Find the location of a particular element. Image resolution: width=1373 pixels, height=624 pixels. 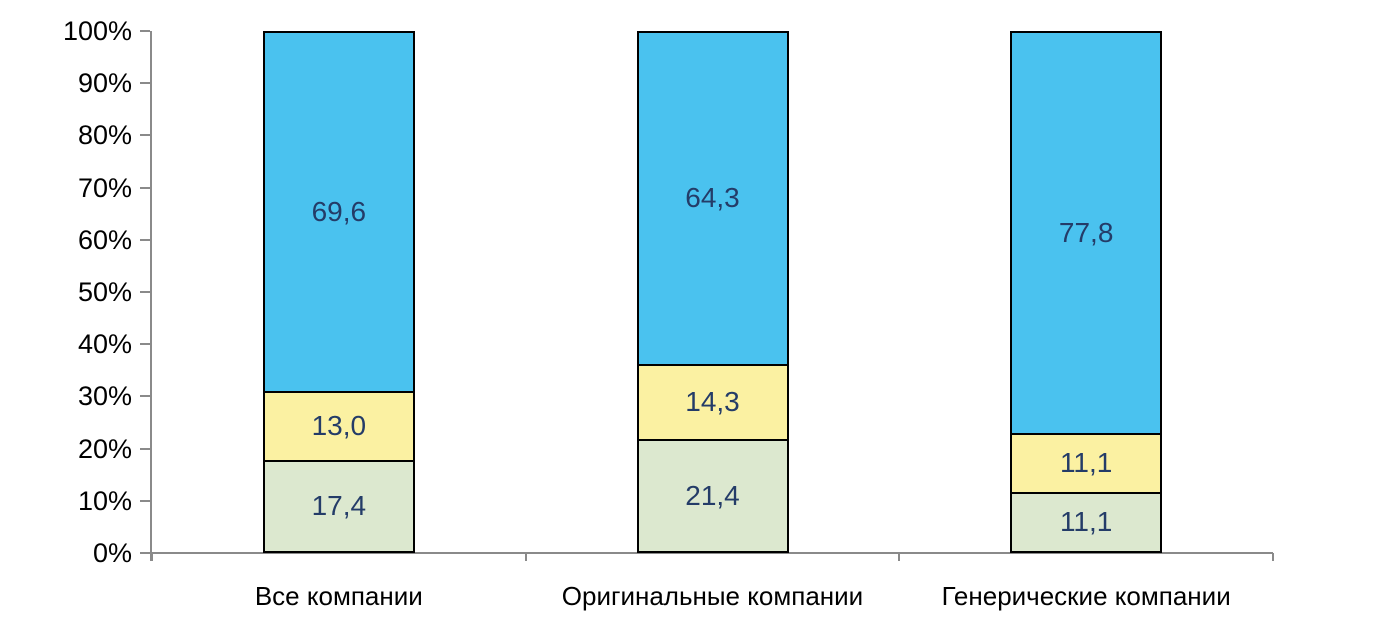

x-axis-category-label: Генерические компании is located at coordinates (1086, 596).